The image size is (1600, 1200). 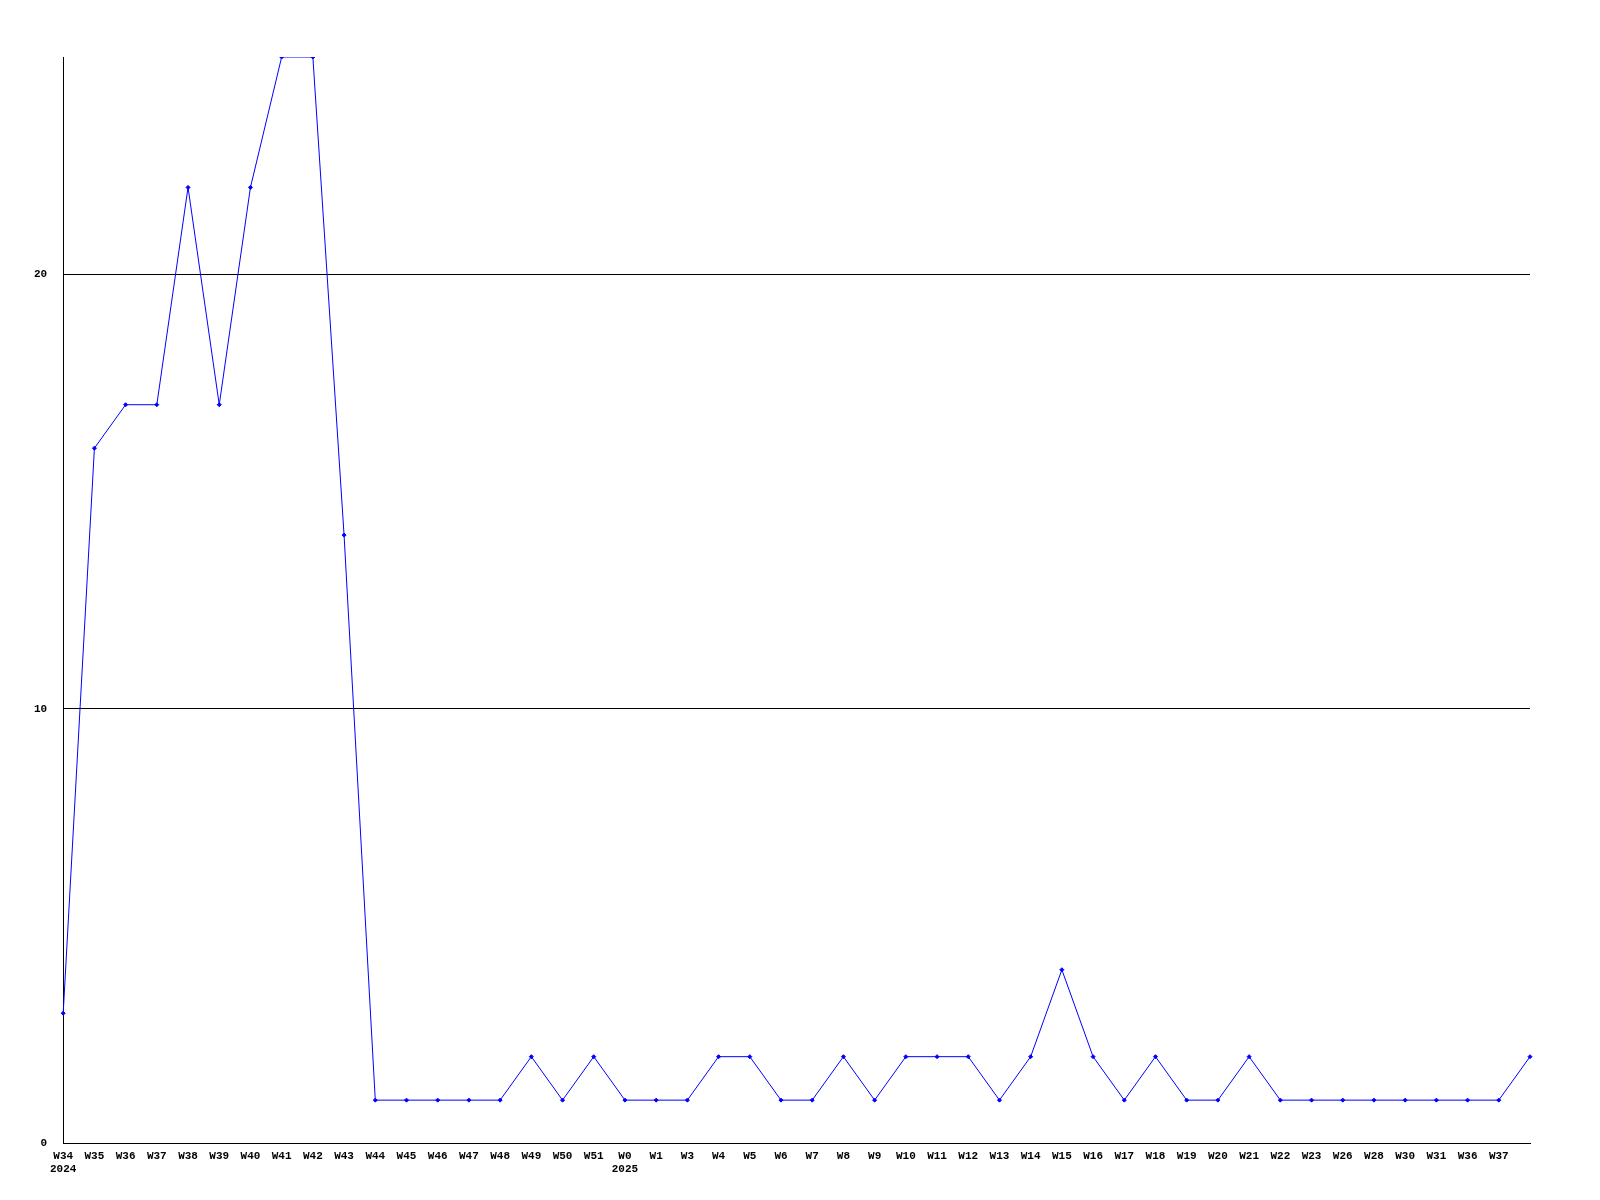 I want to click on x-tick-label: W21, so click(x=1249, y=1155).